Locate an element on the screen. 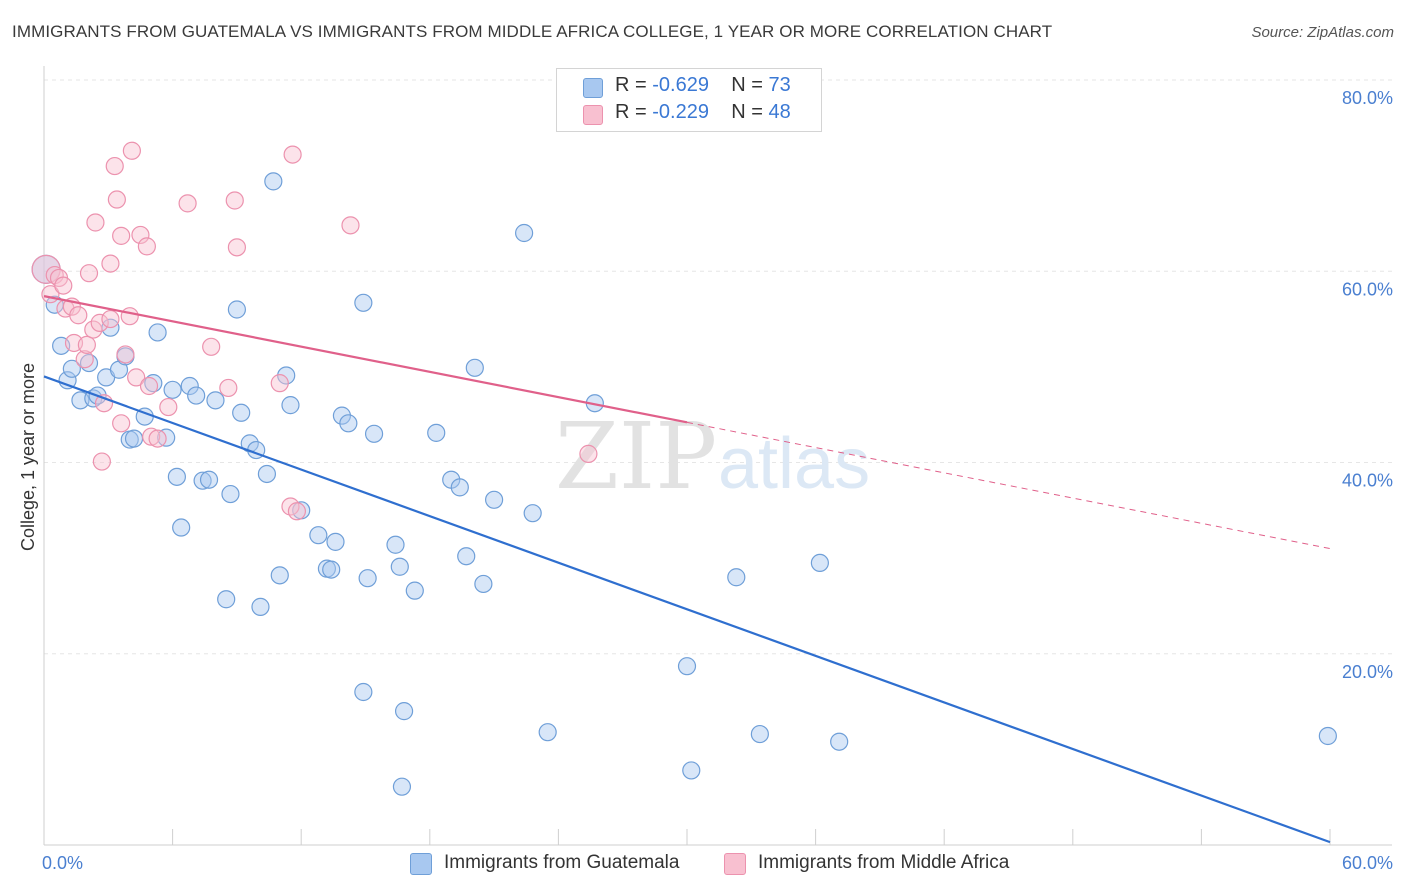 The height and width of the screenshot is (892, 1406). bottom-legend-swatch-blue is located at coordinates (421, 864).